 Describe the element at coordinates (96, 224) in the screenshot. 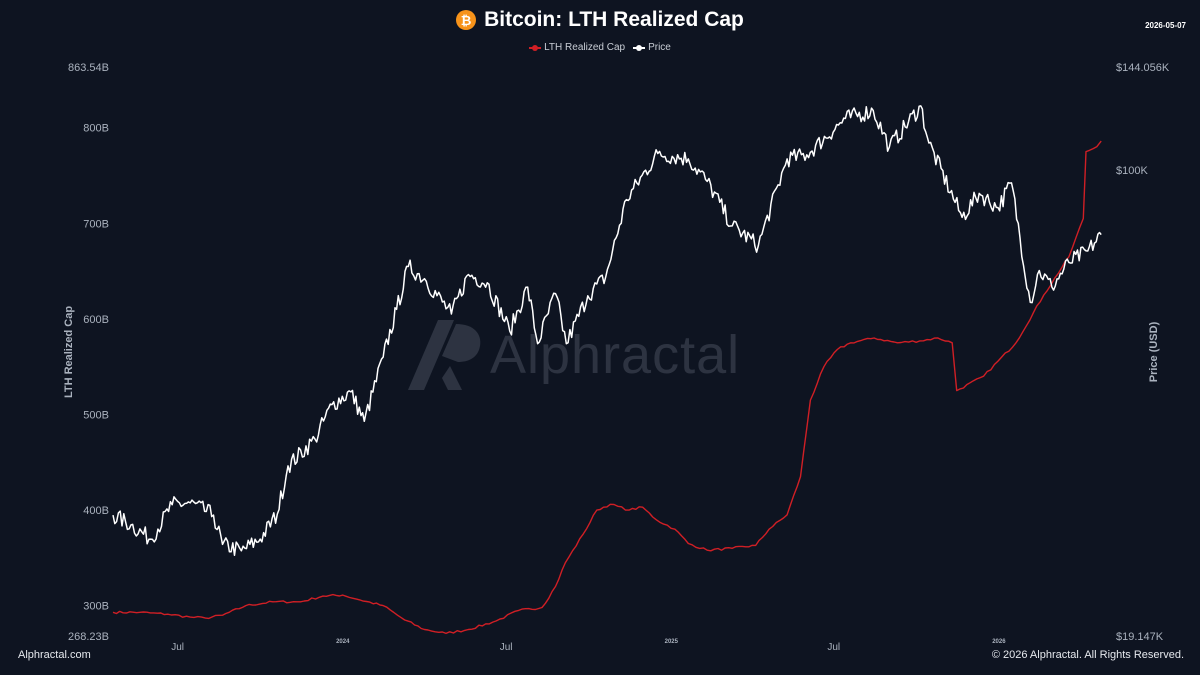

I see `y-left-tick-label: 700B` at that location.